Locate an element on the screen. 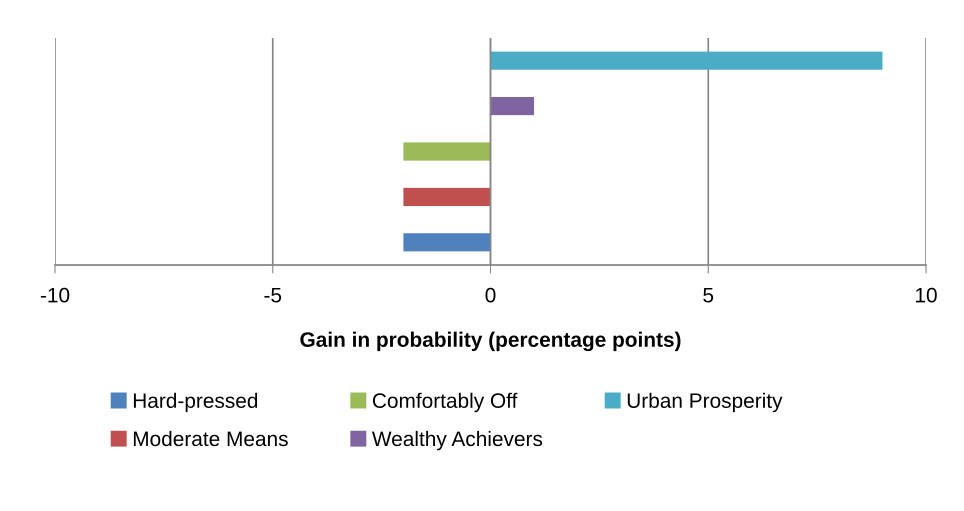  x-tick-label: 10 is located at coordinates (926, 295).